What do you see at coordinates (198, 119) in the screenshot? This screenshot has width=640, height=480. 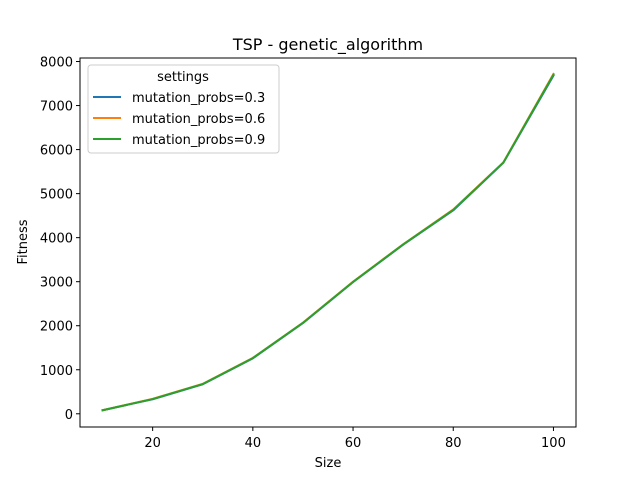 I see `legend-label-1: mutation_probs=0.6` at bounding box center [198, 119].